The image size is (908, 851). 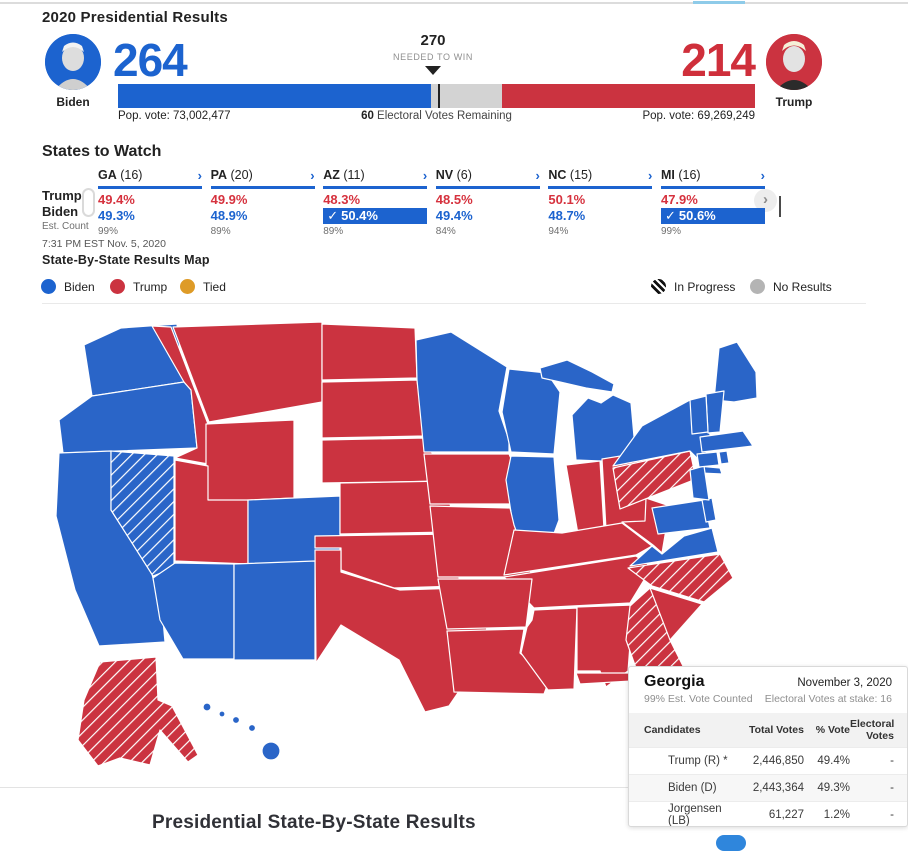 I want to click on map-state-md, so click(x=681, y=517).